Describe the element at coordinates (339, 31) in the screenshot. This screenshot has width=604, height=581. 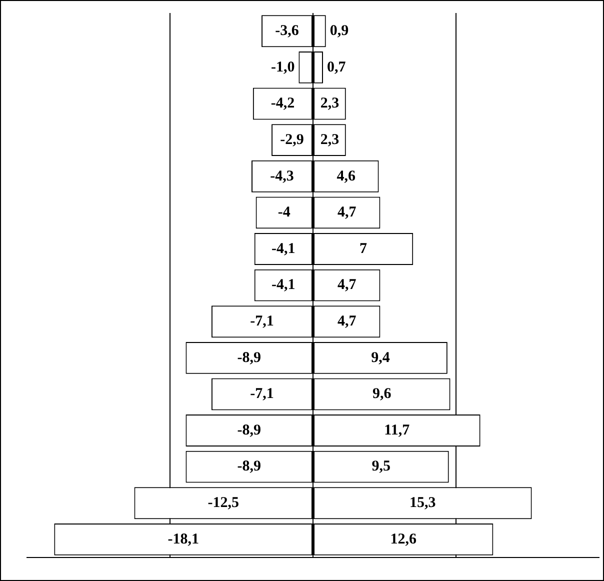
I see `data-label: 0,9` at that location.